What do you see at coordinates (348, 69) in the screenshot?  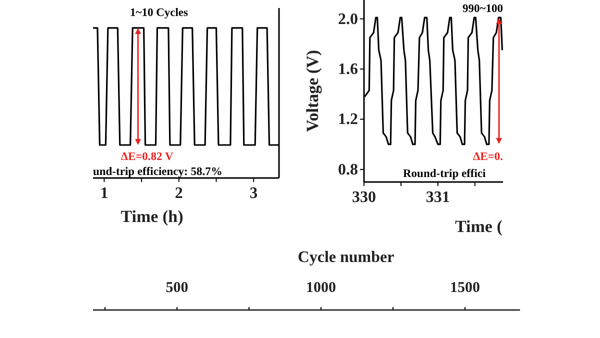 I see `y-tick-label: 1.6` at bounding box center [348, 69].